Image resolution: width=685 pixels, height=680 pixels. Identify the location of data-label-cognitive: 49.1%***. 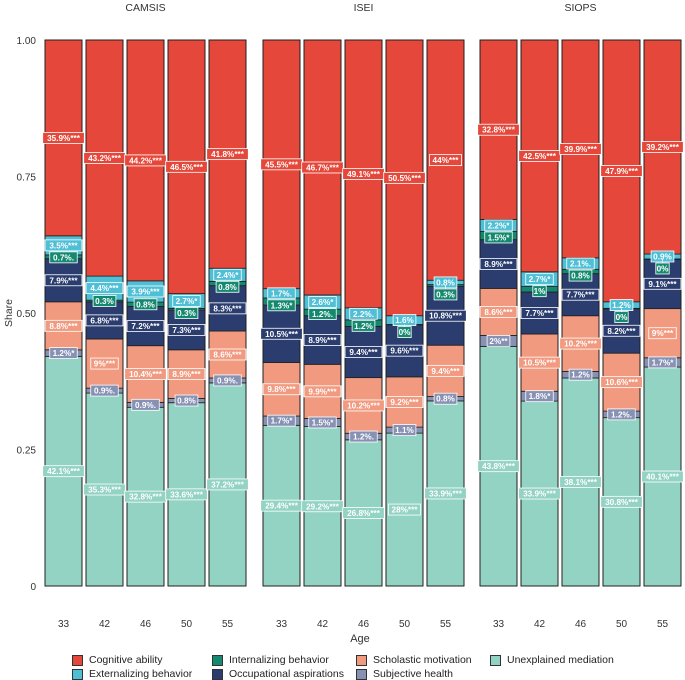
(364, 174).